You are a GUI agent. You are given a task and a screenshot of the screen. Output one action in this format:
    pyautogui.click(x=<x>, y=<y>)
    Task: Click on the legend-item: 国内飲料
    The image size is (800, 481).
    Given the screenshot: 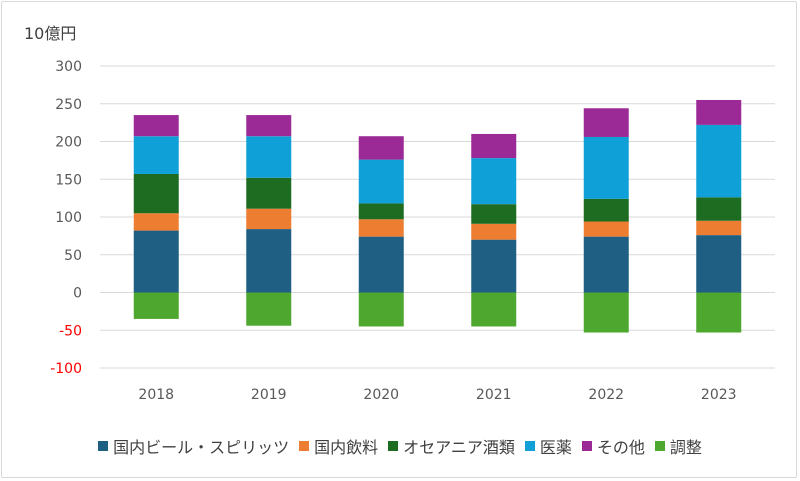 What is the action you would take?
    pyautogui.click(x=338, y=446)
    